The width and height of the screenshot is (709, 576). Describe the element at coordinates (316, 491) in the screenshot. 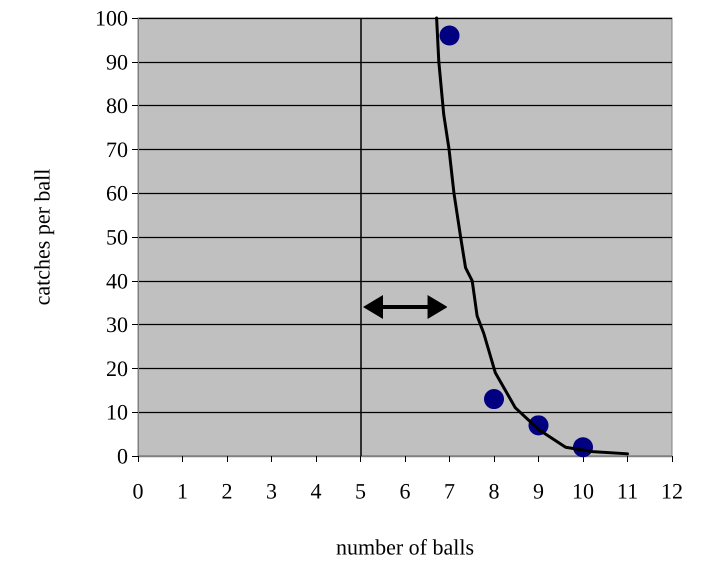

I see `x-tick-label: 4` at that location.